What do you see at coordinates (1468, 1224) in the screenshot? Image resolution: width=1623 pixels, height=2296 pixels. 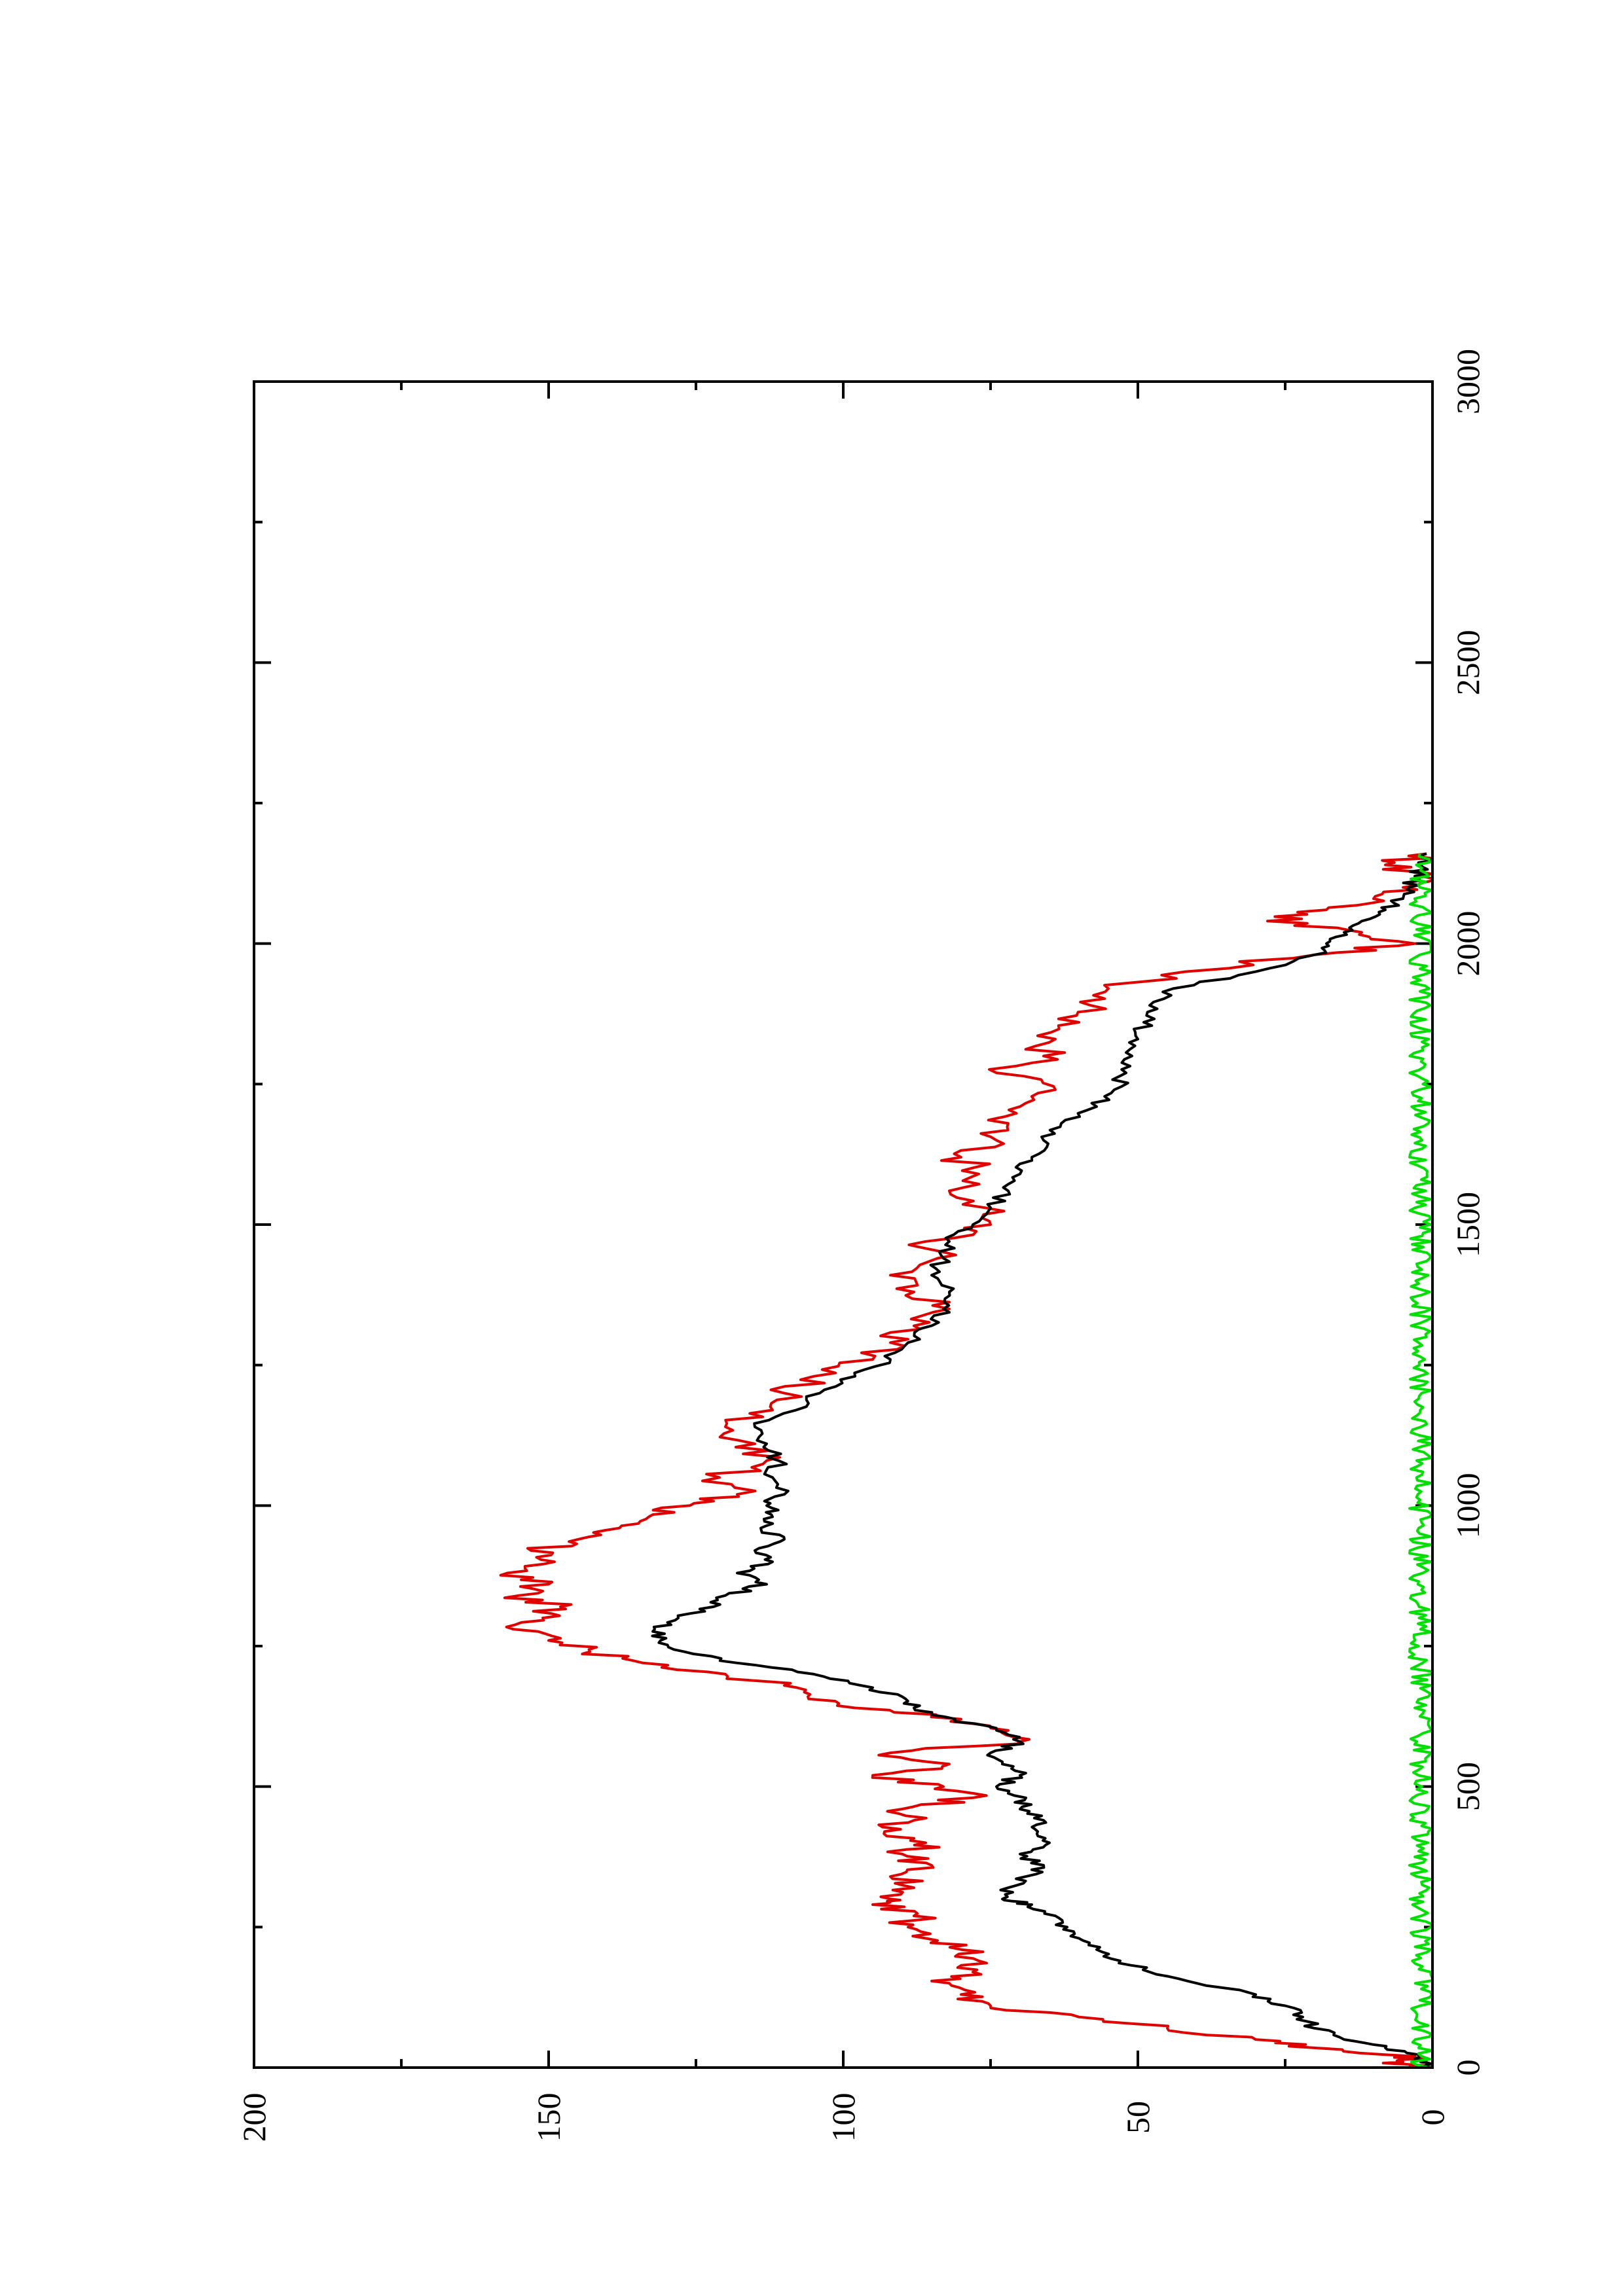 I see `x-tick-label: 1500` at bounding box center [1468, 1224].